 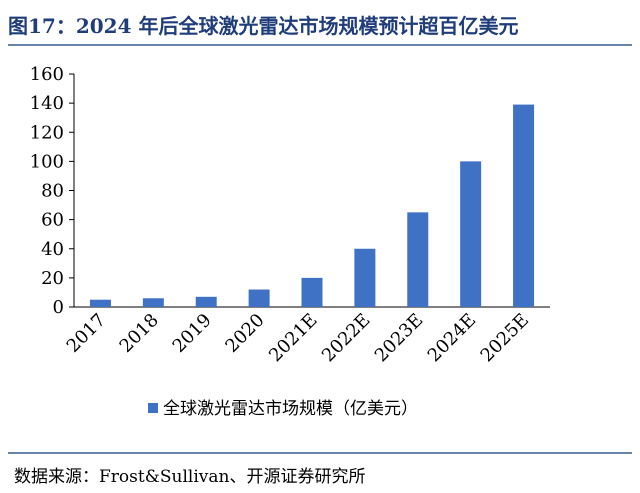 I want to click on page-title: 图17：2024 年后全球激光雷达市场规模预计超百亿美元, so click(x=263, y=26).